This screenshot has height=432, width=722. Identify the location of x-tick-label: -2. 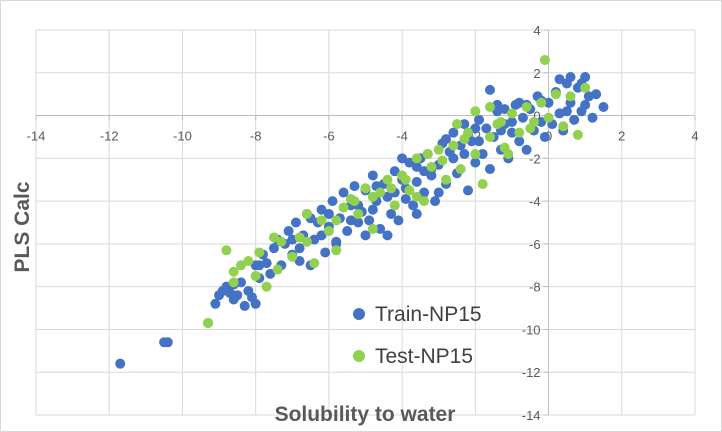
(476, 136).